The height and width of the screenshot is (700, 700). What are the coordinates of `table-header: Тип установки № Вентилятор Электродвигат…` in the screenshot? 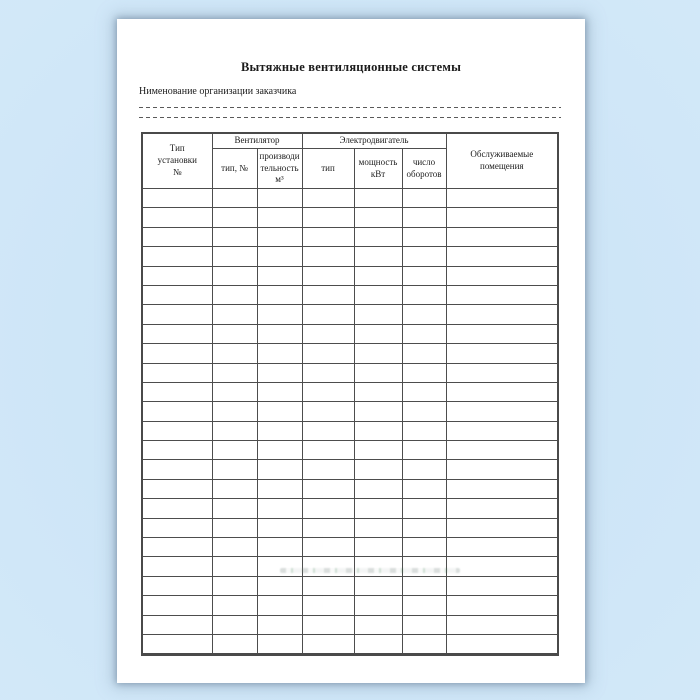 It's located at (350, 160).